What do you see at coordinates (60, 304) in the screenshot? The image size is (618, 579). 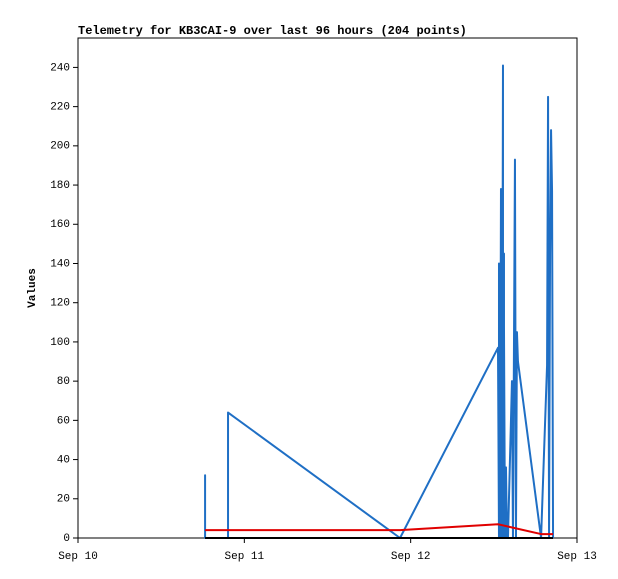 I see `y-tick-label: 120` at bounding box center [60, 304].